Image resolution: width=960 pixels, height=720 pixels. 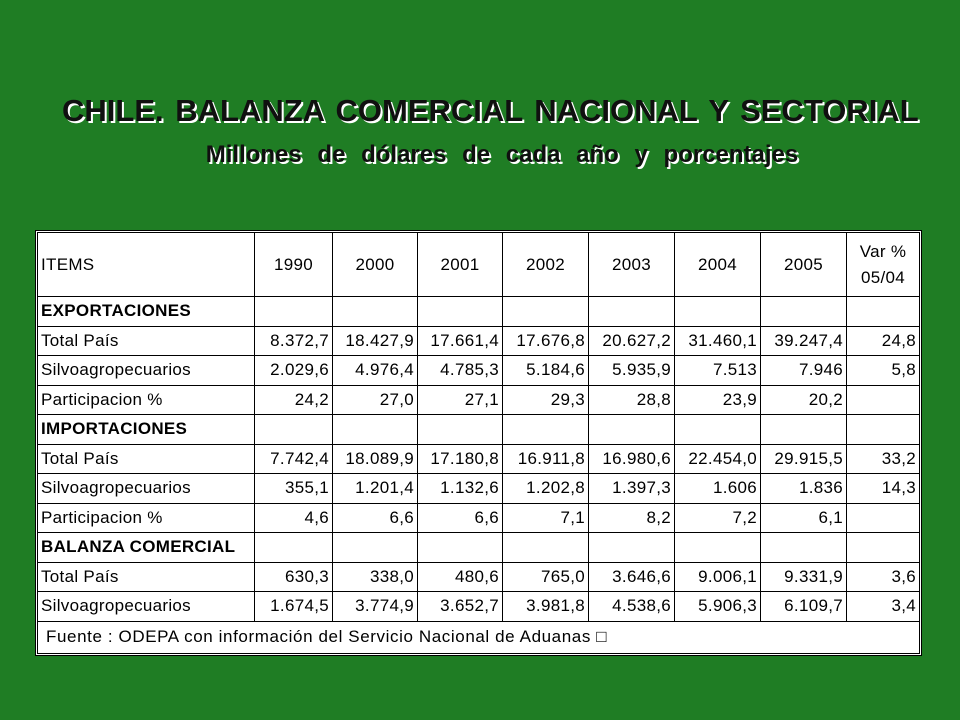 What do you see at coordinates (631, 517) in the screenshot?
I see `value-cell: 8,2` at bounding box center [631, 517].